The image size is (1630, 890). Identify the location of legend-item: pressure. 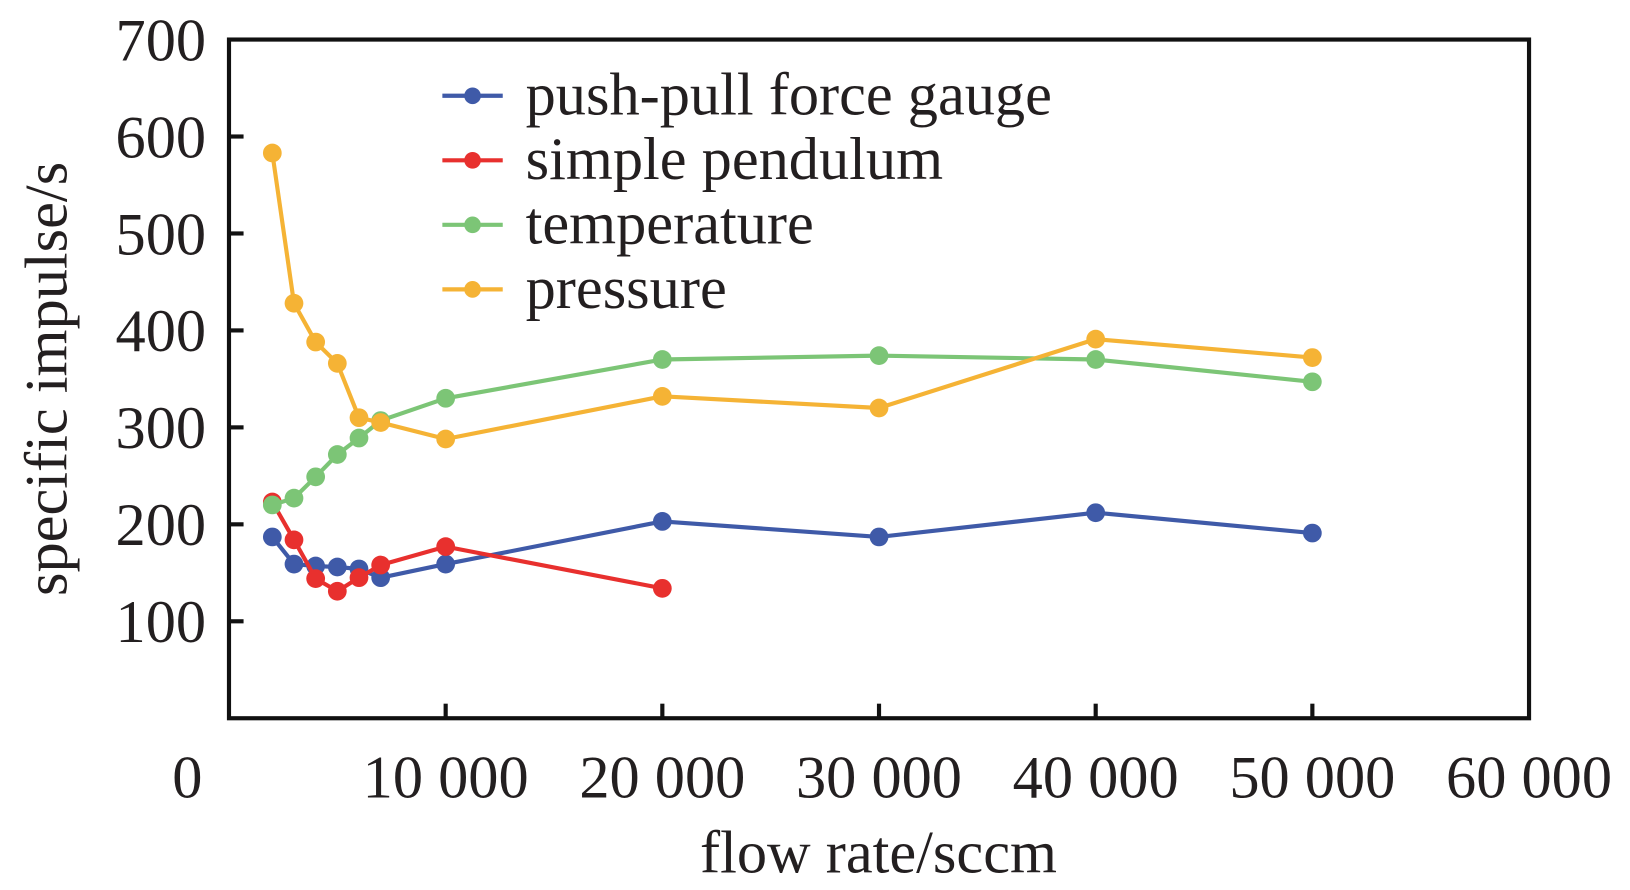
(584, 288).